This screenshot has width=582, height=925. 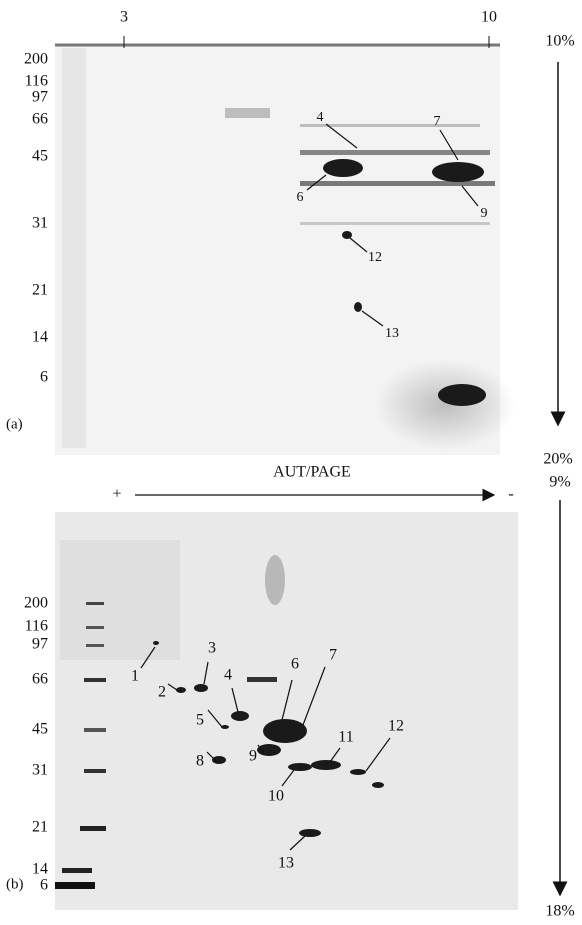 I want to click on direction-plus: +, so click(x=116, y=494).